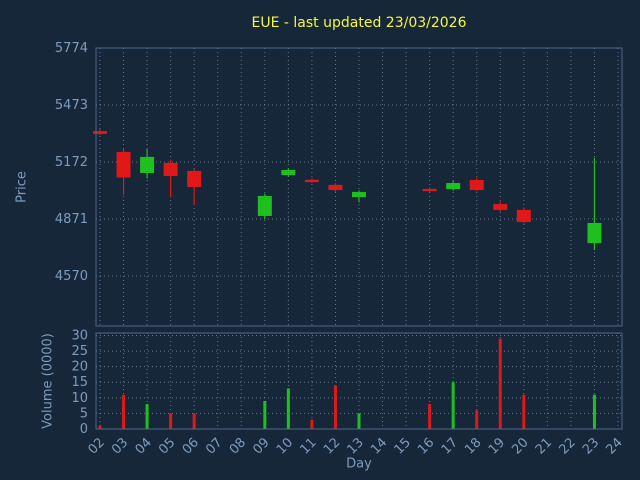  Describe the element at coordinates (450, 446) in the screenshot. I see `day-tick-label: 17` at that location.